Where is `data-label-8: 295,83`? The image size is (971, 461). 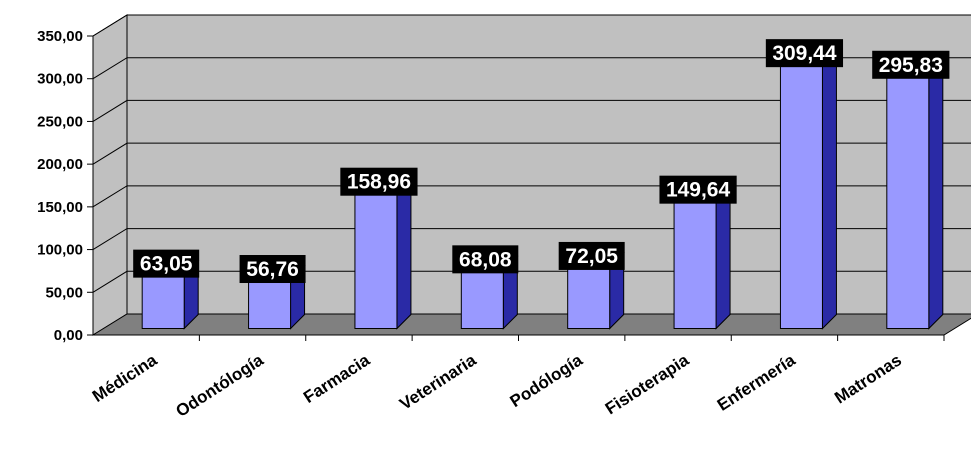 data-label-8: 295,83 is located at coordinates (911, 64).